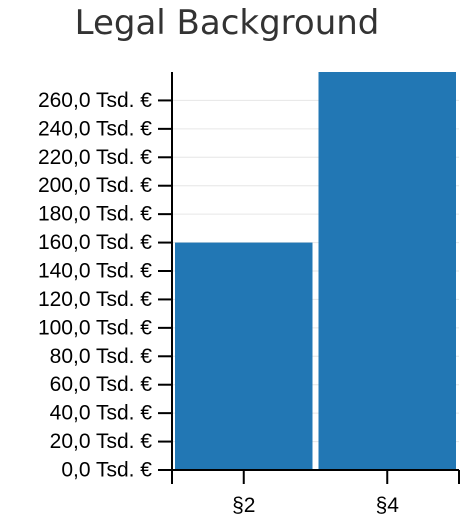 Image resolution: width=467 pixels, height=528 pixels. I want to click on y-tick-label-4: 80,0 Tsd. €, so click(101, 356).